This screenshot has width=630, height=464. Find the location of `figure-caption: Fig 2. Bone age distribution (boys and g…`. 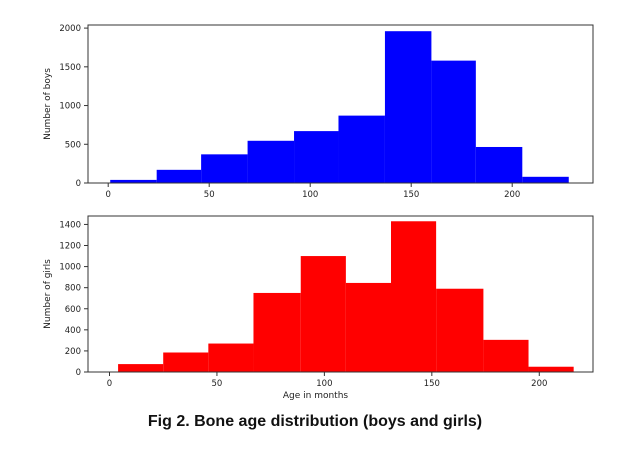

figure-caption: Fig 2. Bone age distribution (boys and g… is located at coordinates (315, 421).